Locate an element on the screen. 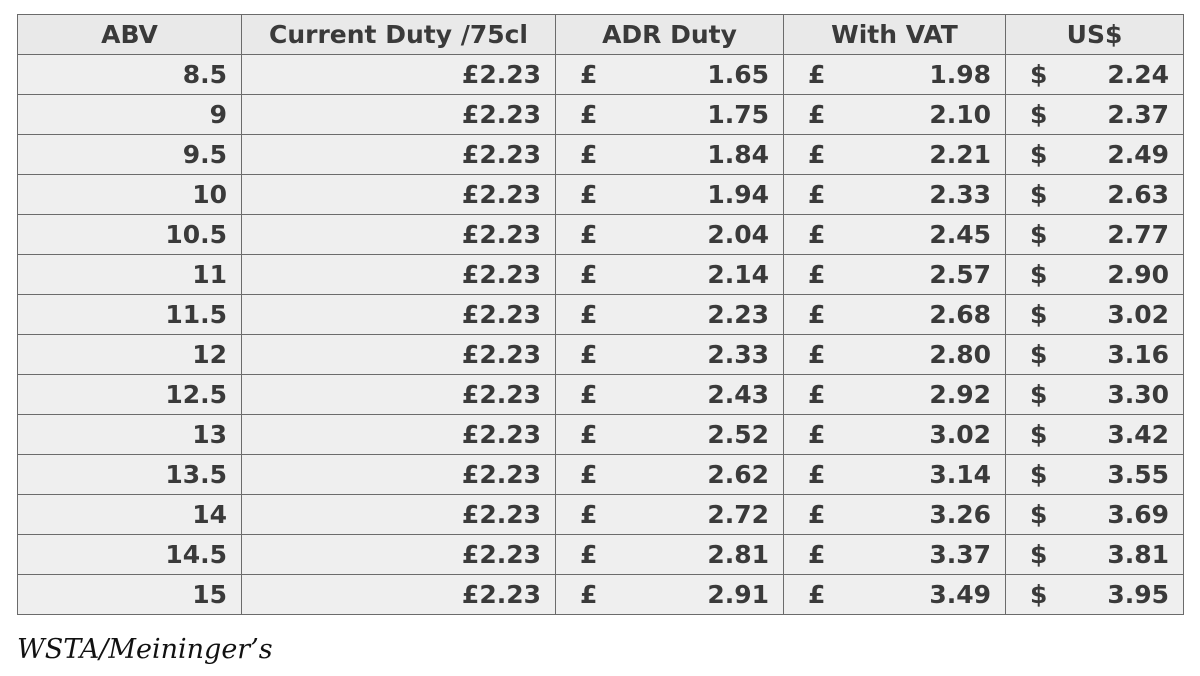 The image size is (1200, 676). table-row: 15 £2.23 £2.91 £3.49 $3.95 is located at coordinates (600, 594).